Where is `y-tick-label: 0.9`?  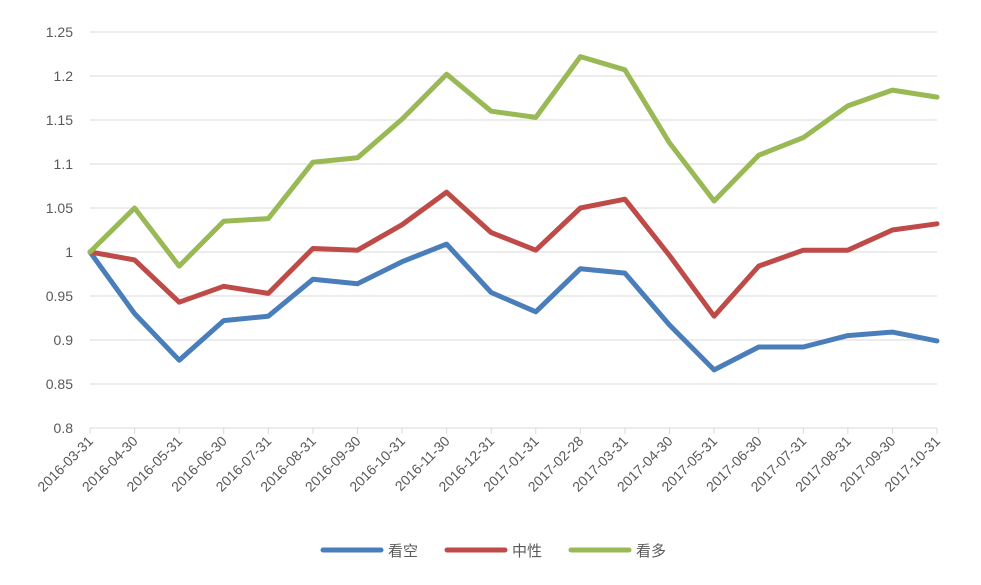
y-tick-label: 0.9 is located at coordinates (64, 340).